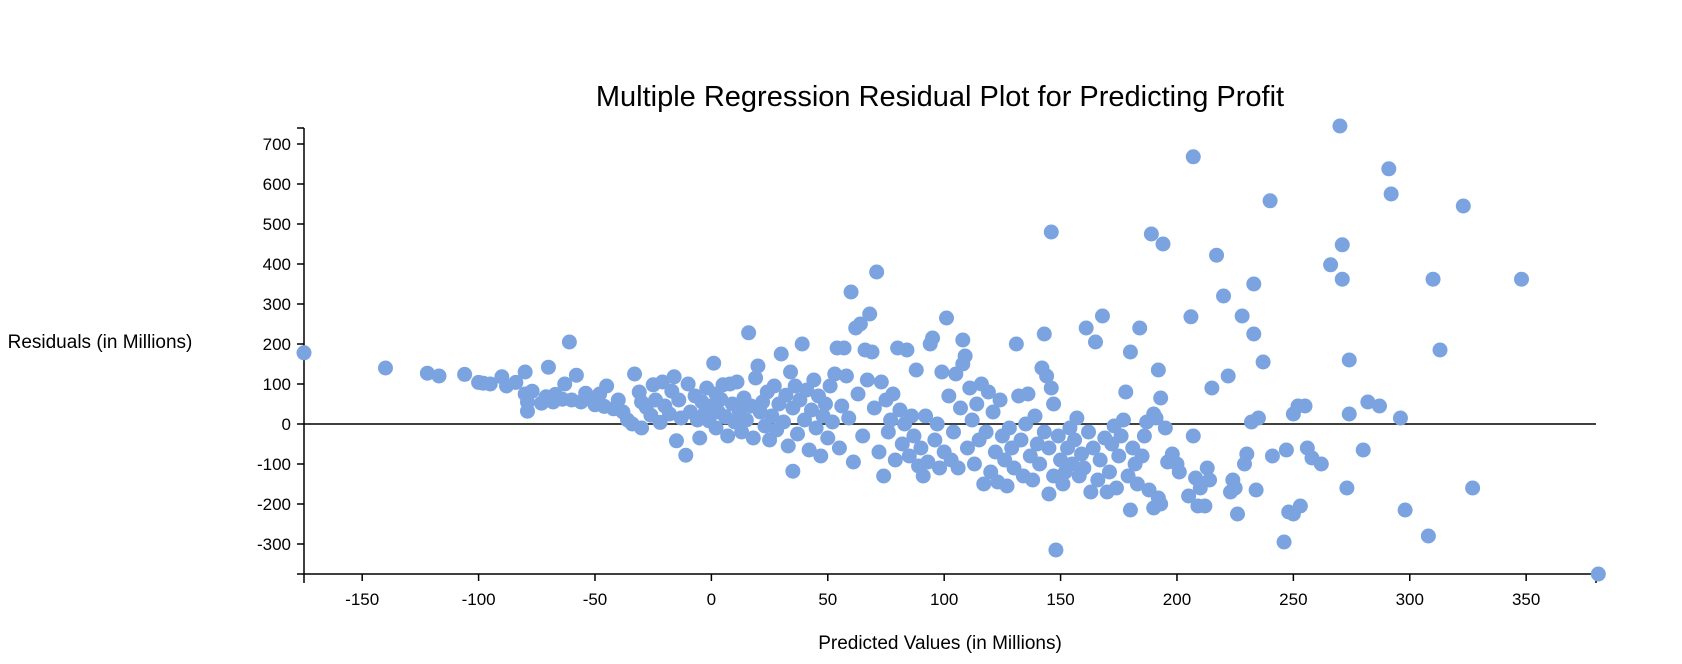 The image size is (1682, 664). Describe the element at coordinates (277, 144) in the screenshot. I see `y-tick-label: 700` at that location.